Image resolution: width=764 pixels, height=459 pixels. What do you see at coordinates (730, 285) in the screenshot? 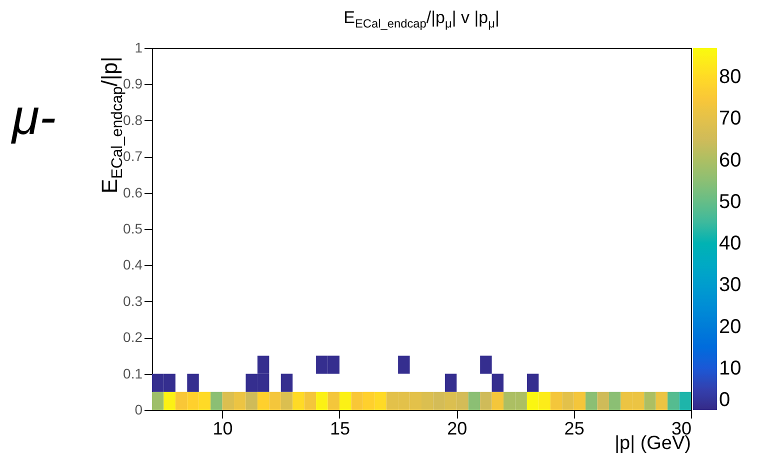
I see `color-bar-label: 30` at bounding box center [730, 285].